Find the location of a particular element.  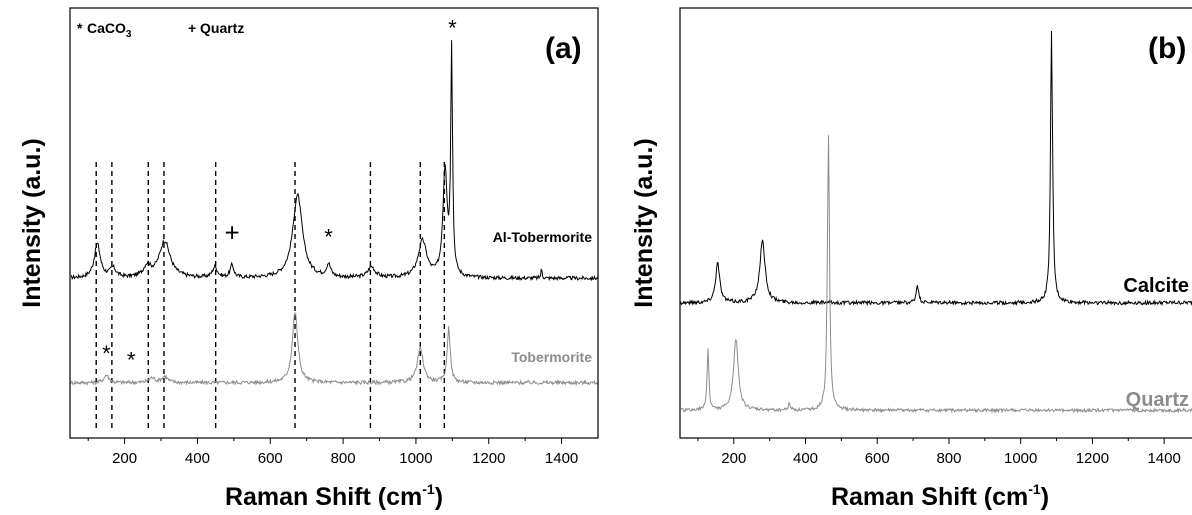

legend-symbol: * is located at coordinates (80, 28).